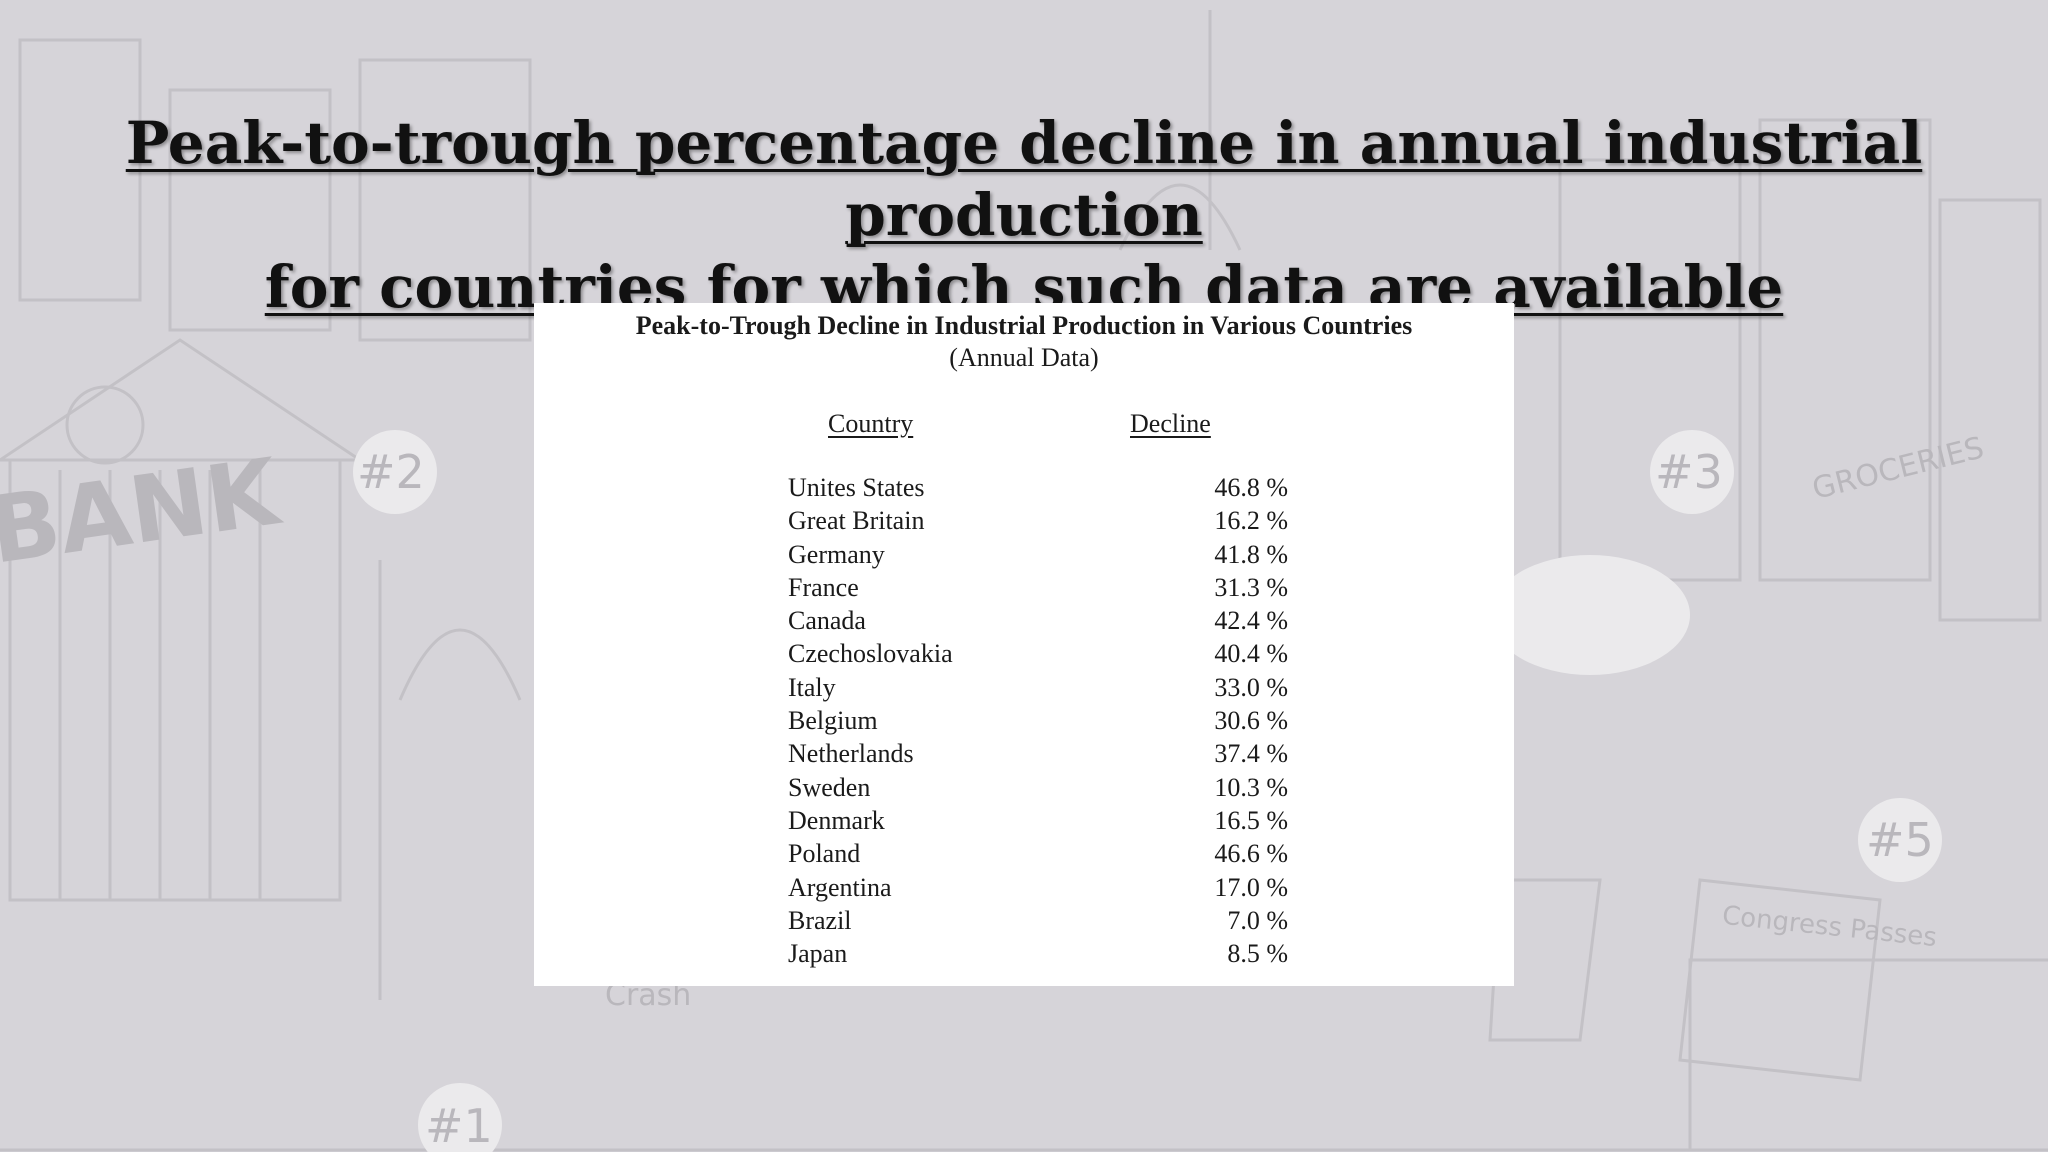 The height and width of the screenshot is (1152, 2048). What do you see at coordinates (1251, 687) in the screenshot?
I see `decline-cell: 33.0 %` at bounding box center [1251, 687].